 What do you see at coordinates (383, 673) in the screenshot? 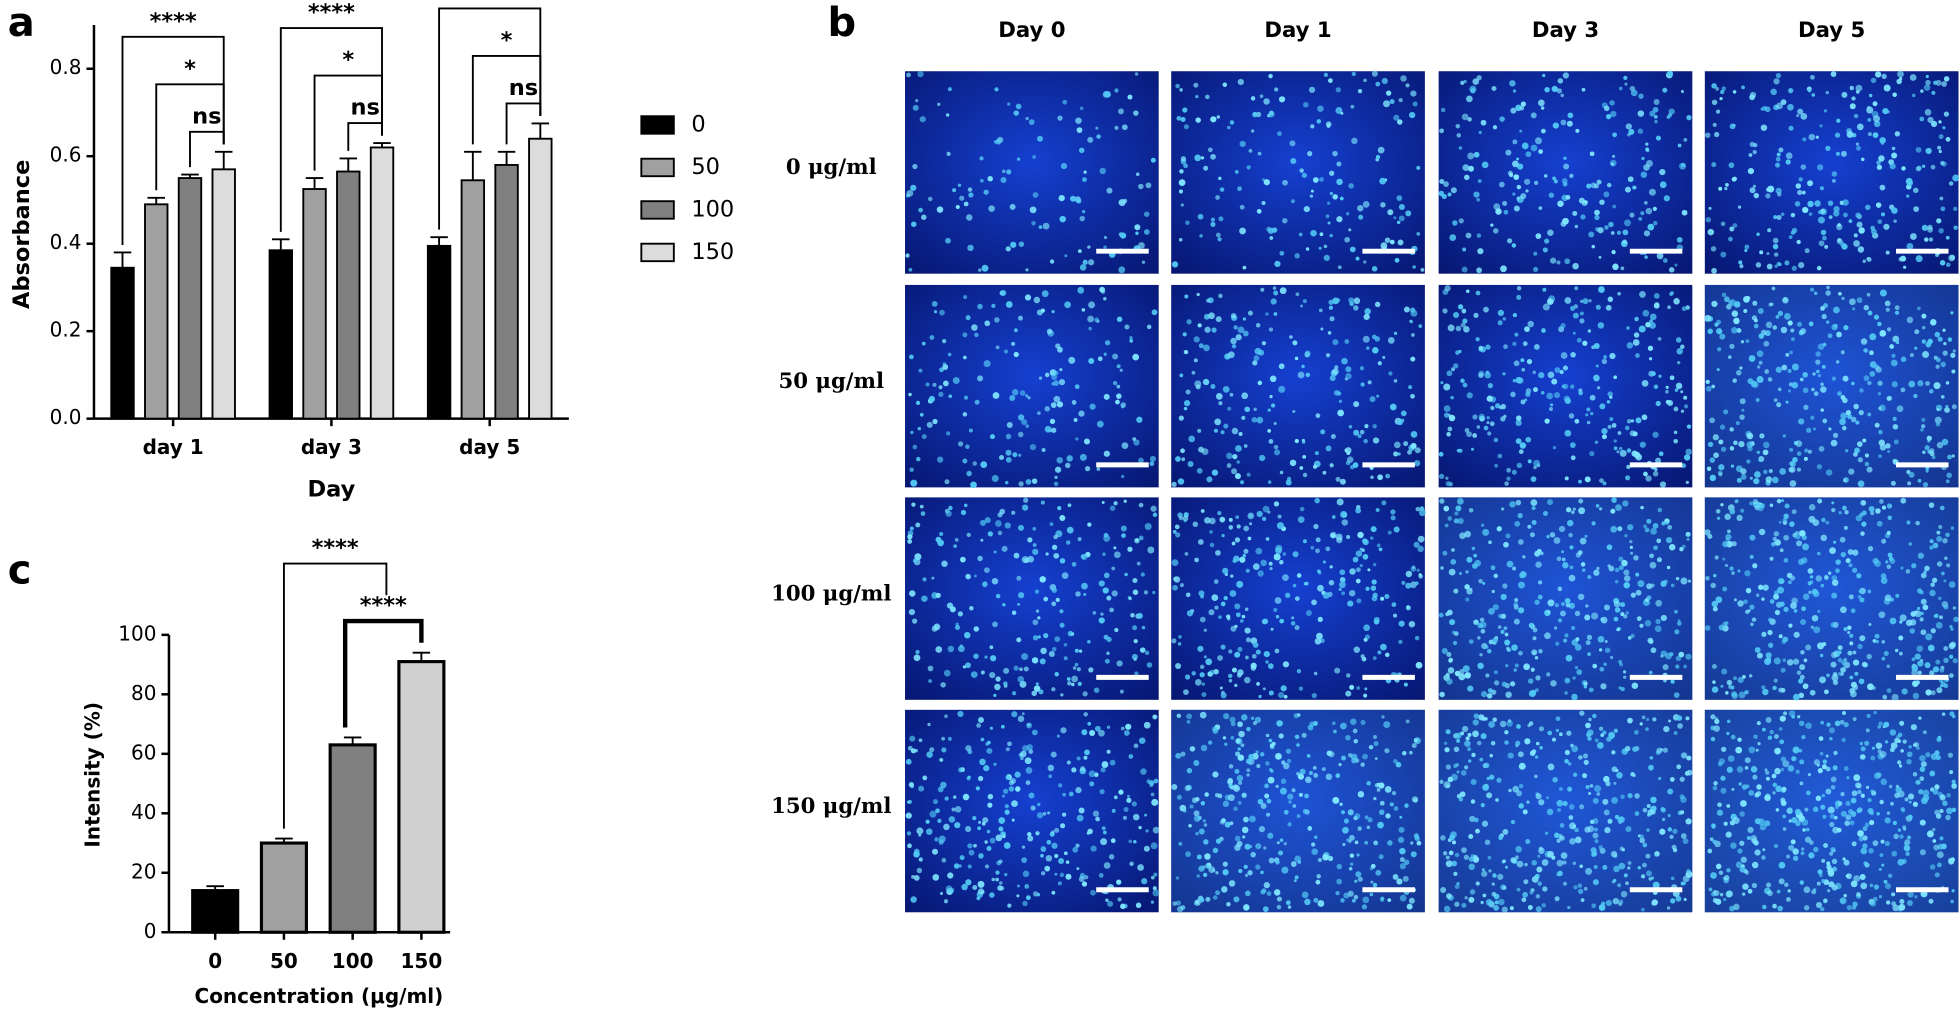
I see `significance-bracket` at bounding box center [383, 673].